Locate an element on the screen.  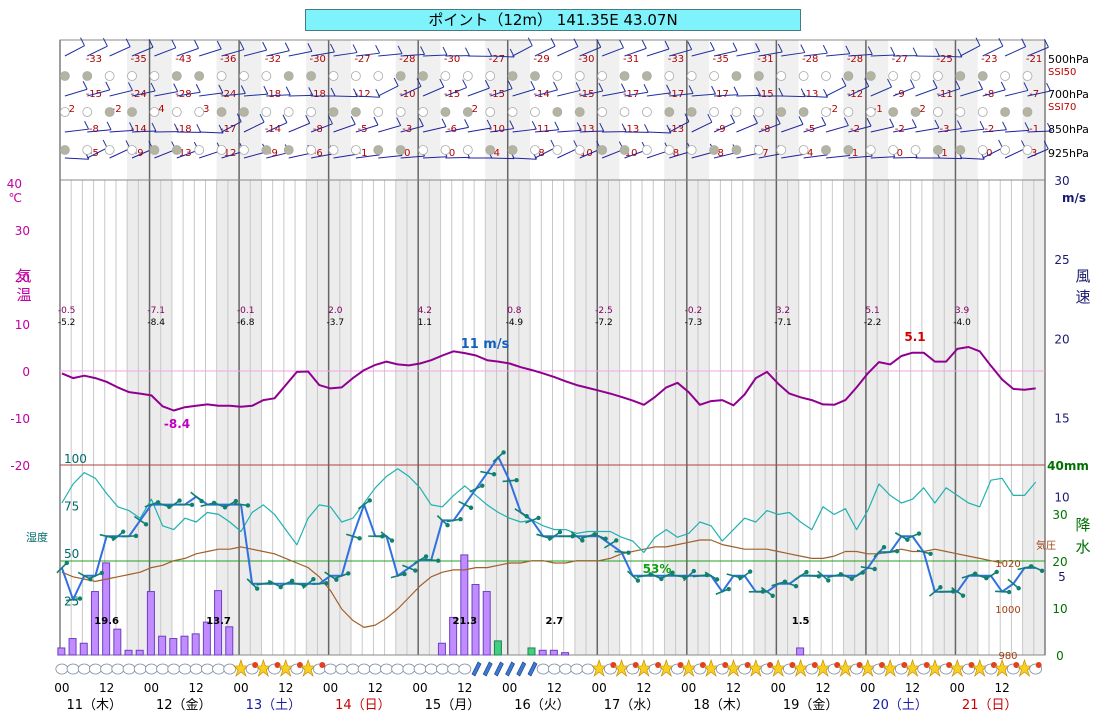
precip-tick: 20 is located at coordinates (1059, 562).